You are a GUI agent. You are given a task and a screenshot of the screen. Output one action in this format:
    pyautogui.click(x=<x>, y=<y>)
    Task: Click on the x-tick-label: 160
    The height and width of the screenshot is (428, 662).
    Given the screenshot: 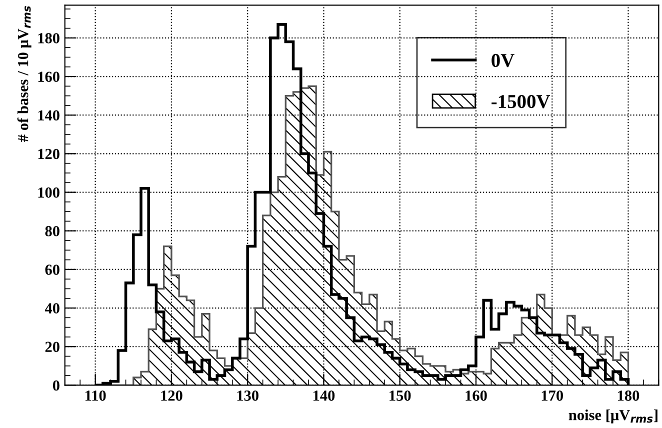 What is the action you would take?
    pyautogui.click(x=476, y=395)
    